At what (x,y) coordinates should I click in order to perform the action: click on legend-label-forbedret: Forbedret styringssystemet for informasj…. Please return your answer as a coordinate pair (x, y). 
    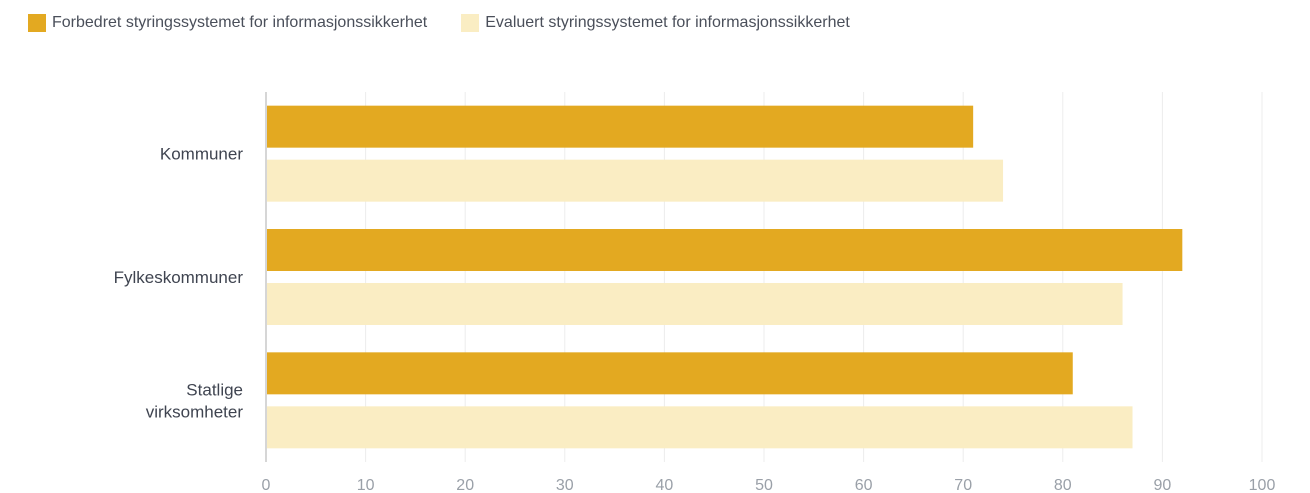
    Looking at the image, I should click on (240, 22).